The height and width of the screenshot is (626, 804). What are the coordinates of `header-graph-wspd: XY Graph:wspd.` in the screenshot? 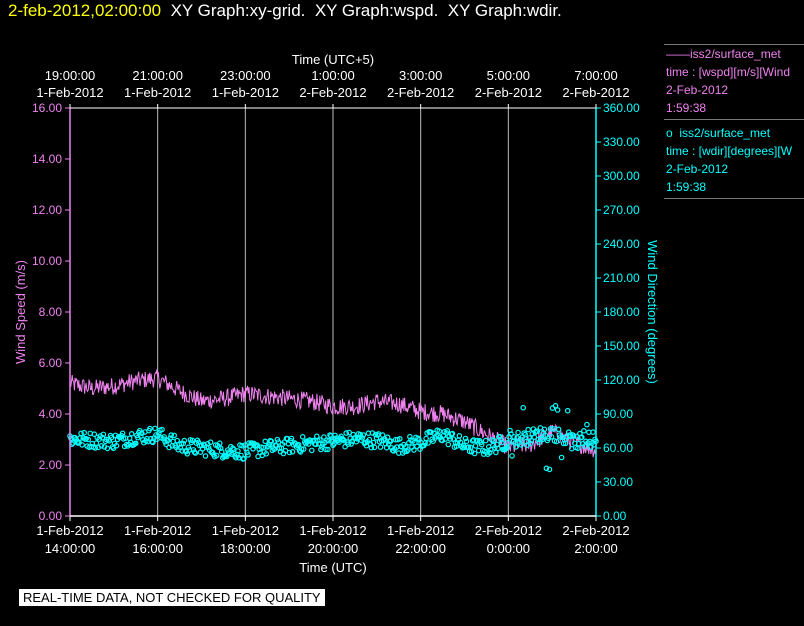 It's located at (376, 10).